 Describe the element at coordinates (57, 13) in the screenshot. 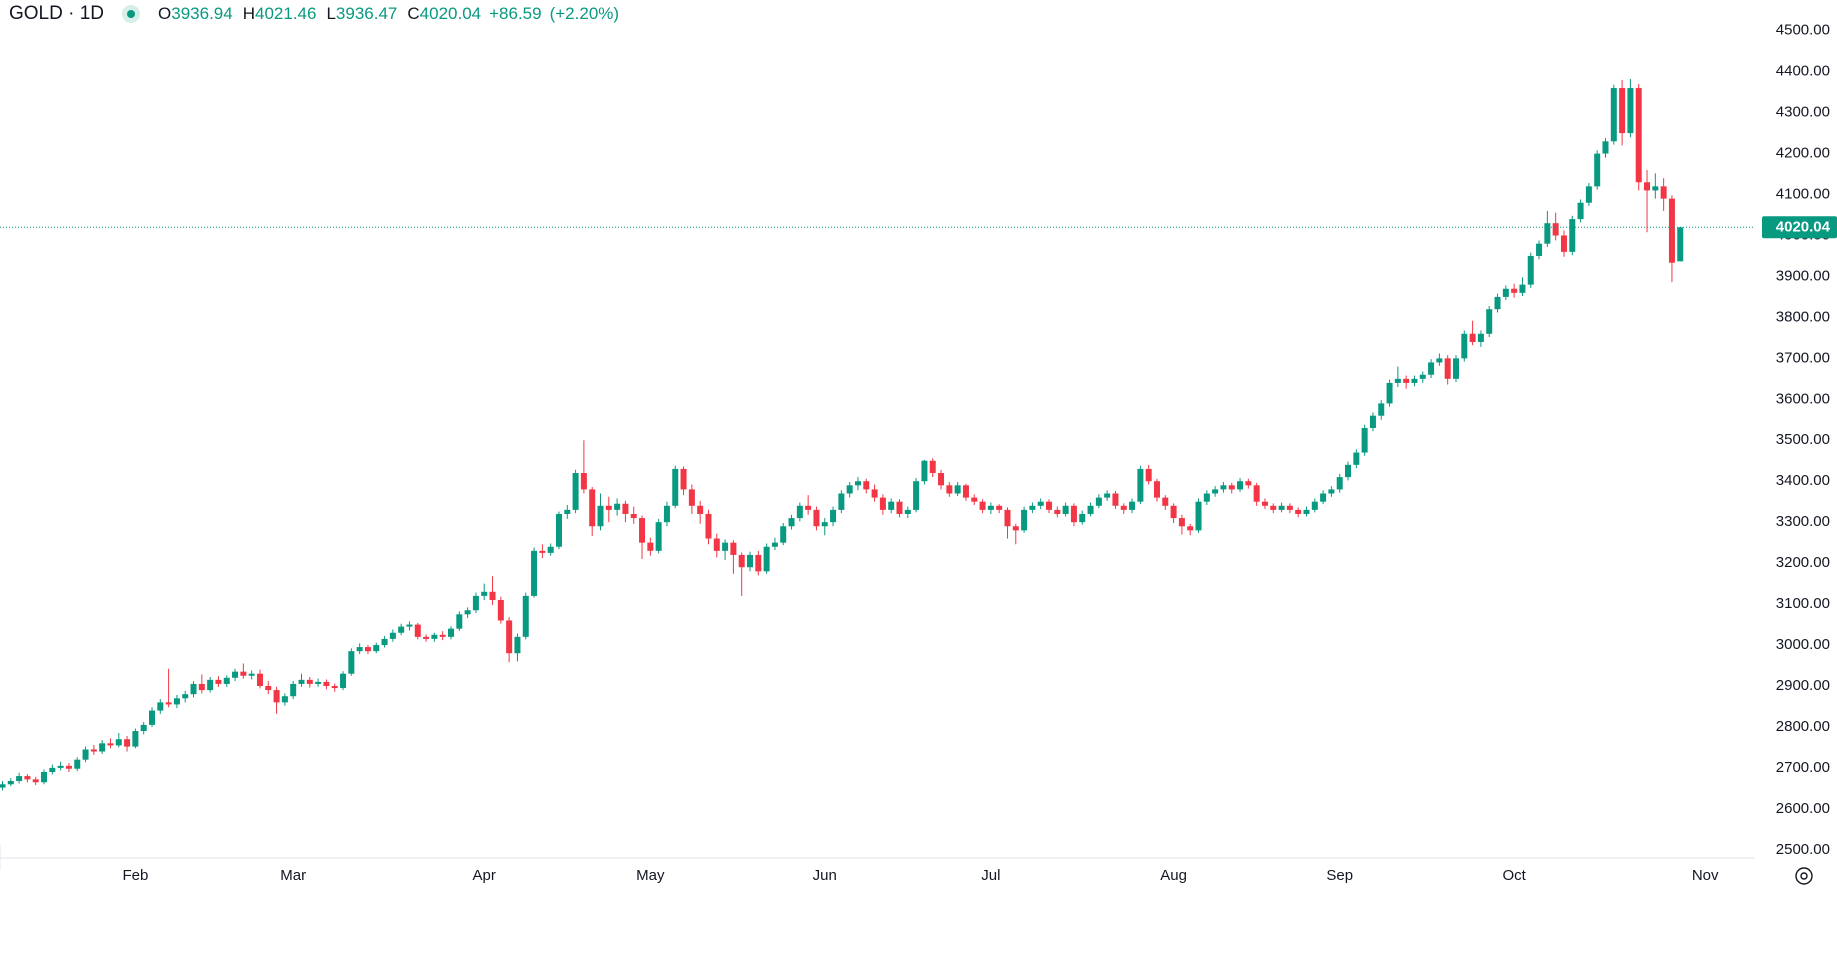

I see `symbol: GOLD · 1D` at that location.